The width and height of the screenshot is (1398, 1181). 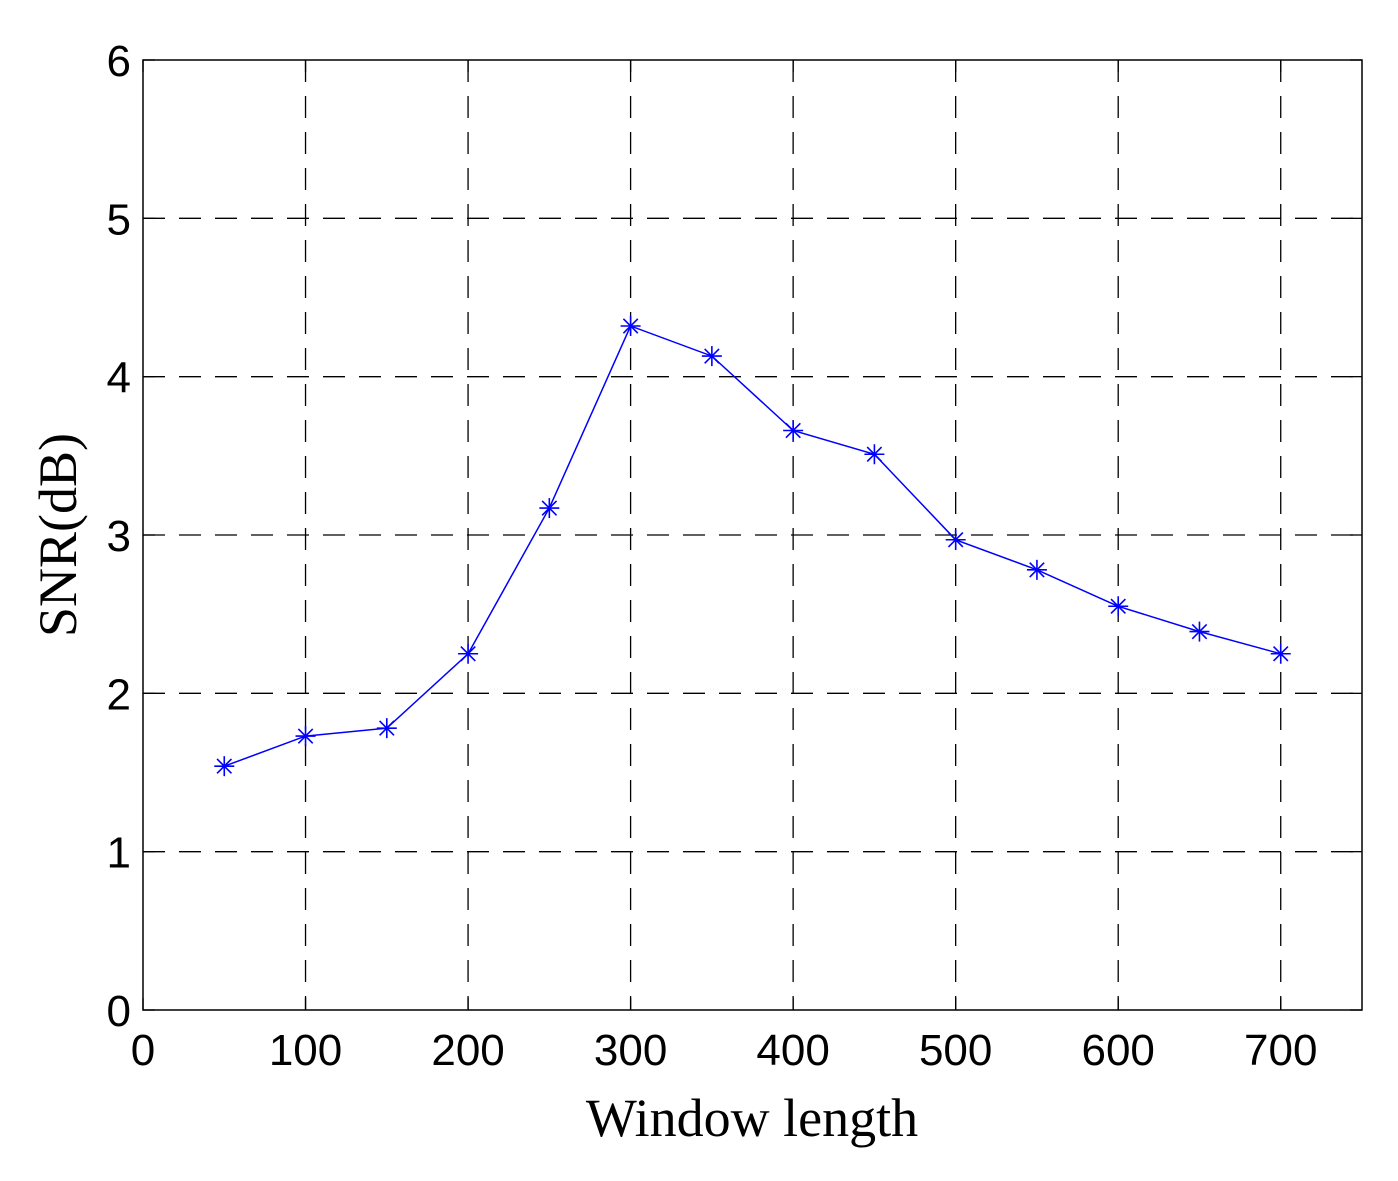 What do you see at coordinates (1117, 1050) in the screenshot?
I see `x-tick-label: 600` at bounding box center [1117, 1050].